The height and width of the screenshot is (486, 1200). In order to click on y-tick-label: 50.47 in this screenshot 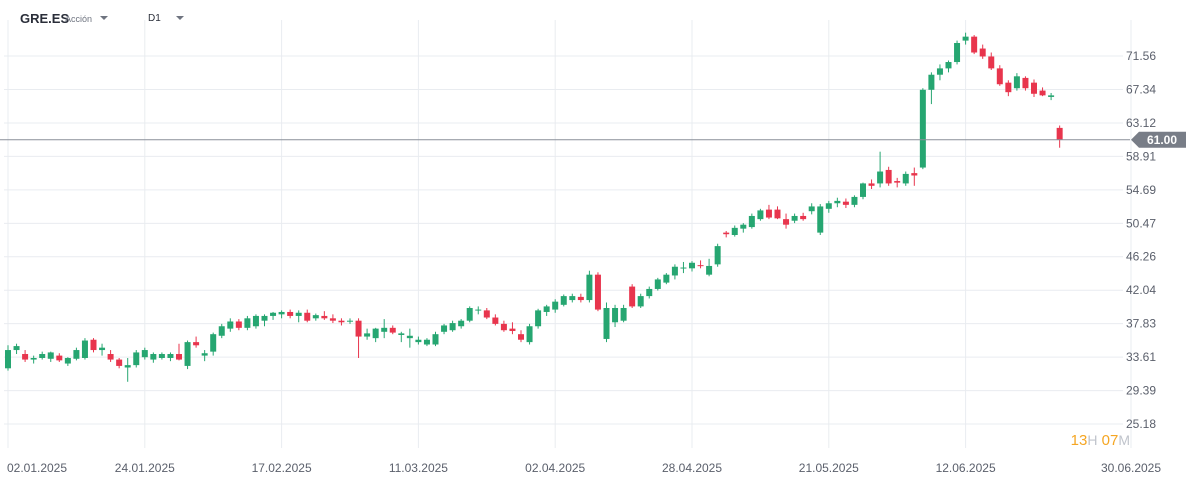, I will do `click(1141, 223)`.